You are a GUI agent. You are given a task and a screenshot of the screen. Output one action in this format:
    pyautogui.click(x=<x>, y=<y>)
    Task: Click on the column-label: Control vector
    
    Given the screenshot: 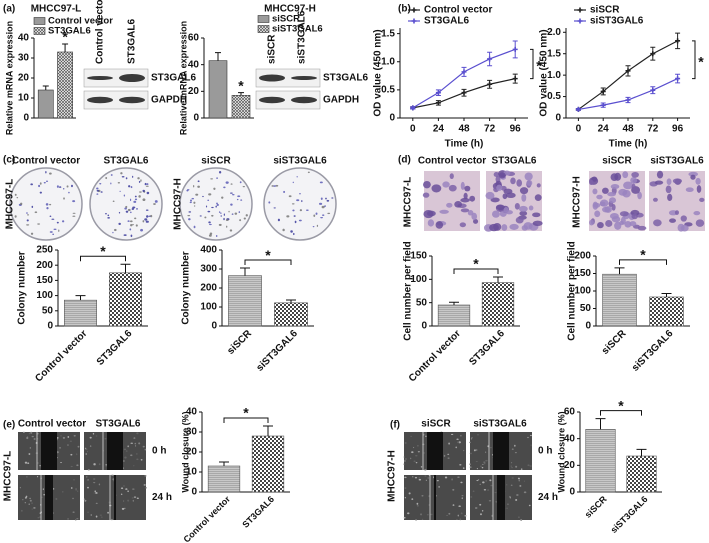 What is the action you would take?
    pyautogui.click(x=452, y=161)
    